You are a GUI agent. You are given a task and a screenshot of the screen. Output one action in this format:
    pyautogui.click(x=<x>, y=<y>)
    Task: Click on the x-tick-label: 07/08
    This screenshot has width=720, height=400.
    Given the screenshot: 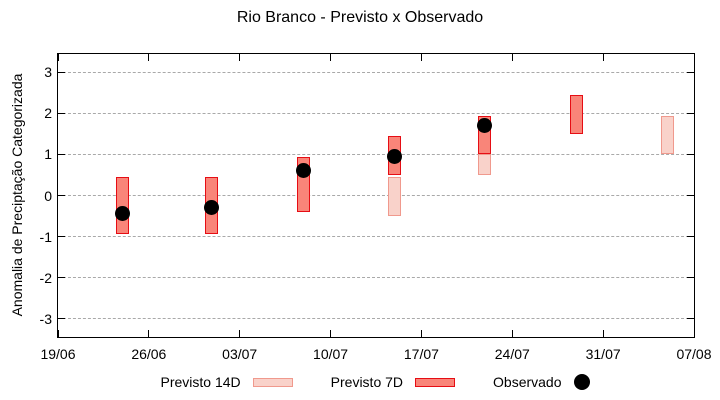 What is the action you would take?
    pyautogui.click(x=694, y=354)
    